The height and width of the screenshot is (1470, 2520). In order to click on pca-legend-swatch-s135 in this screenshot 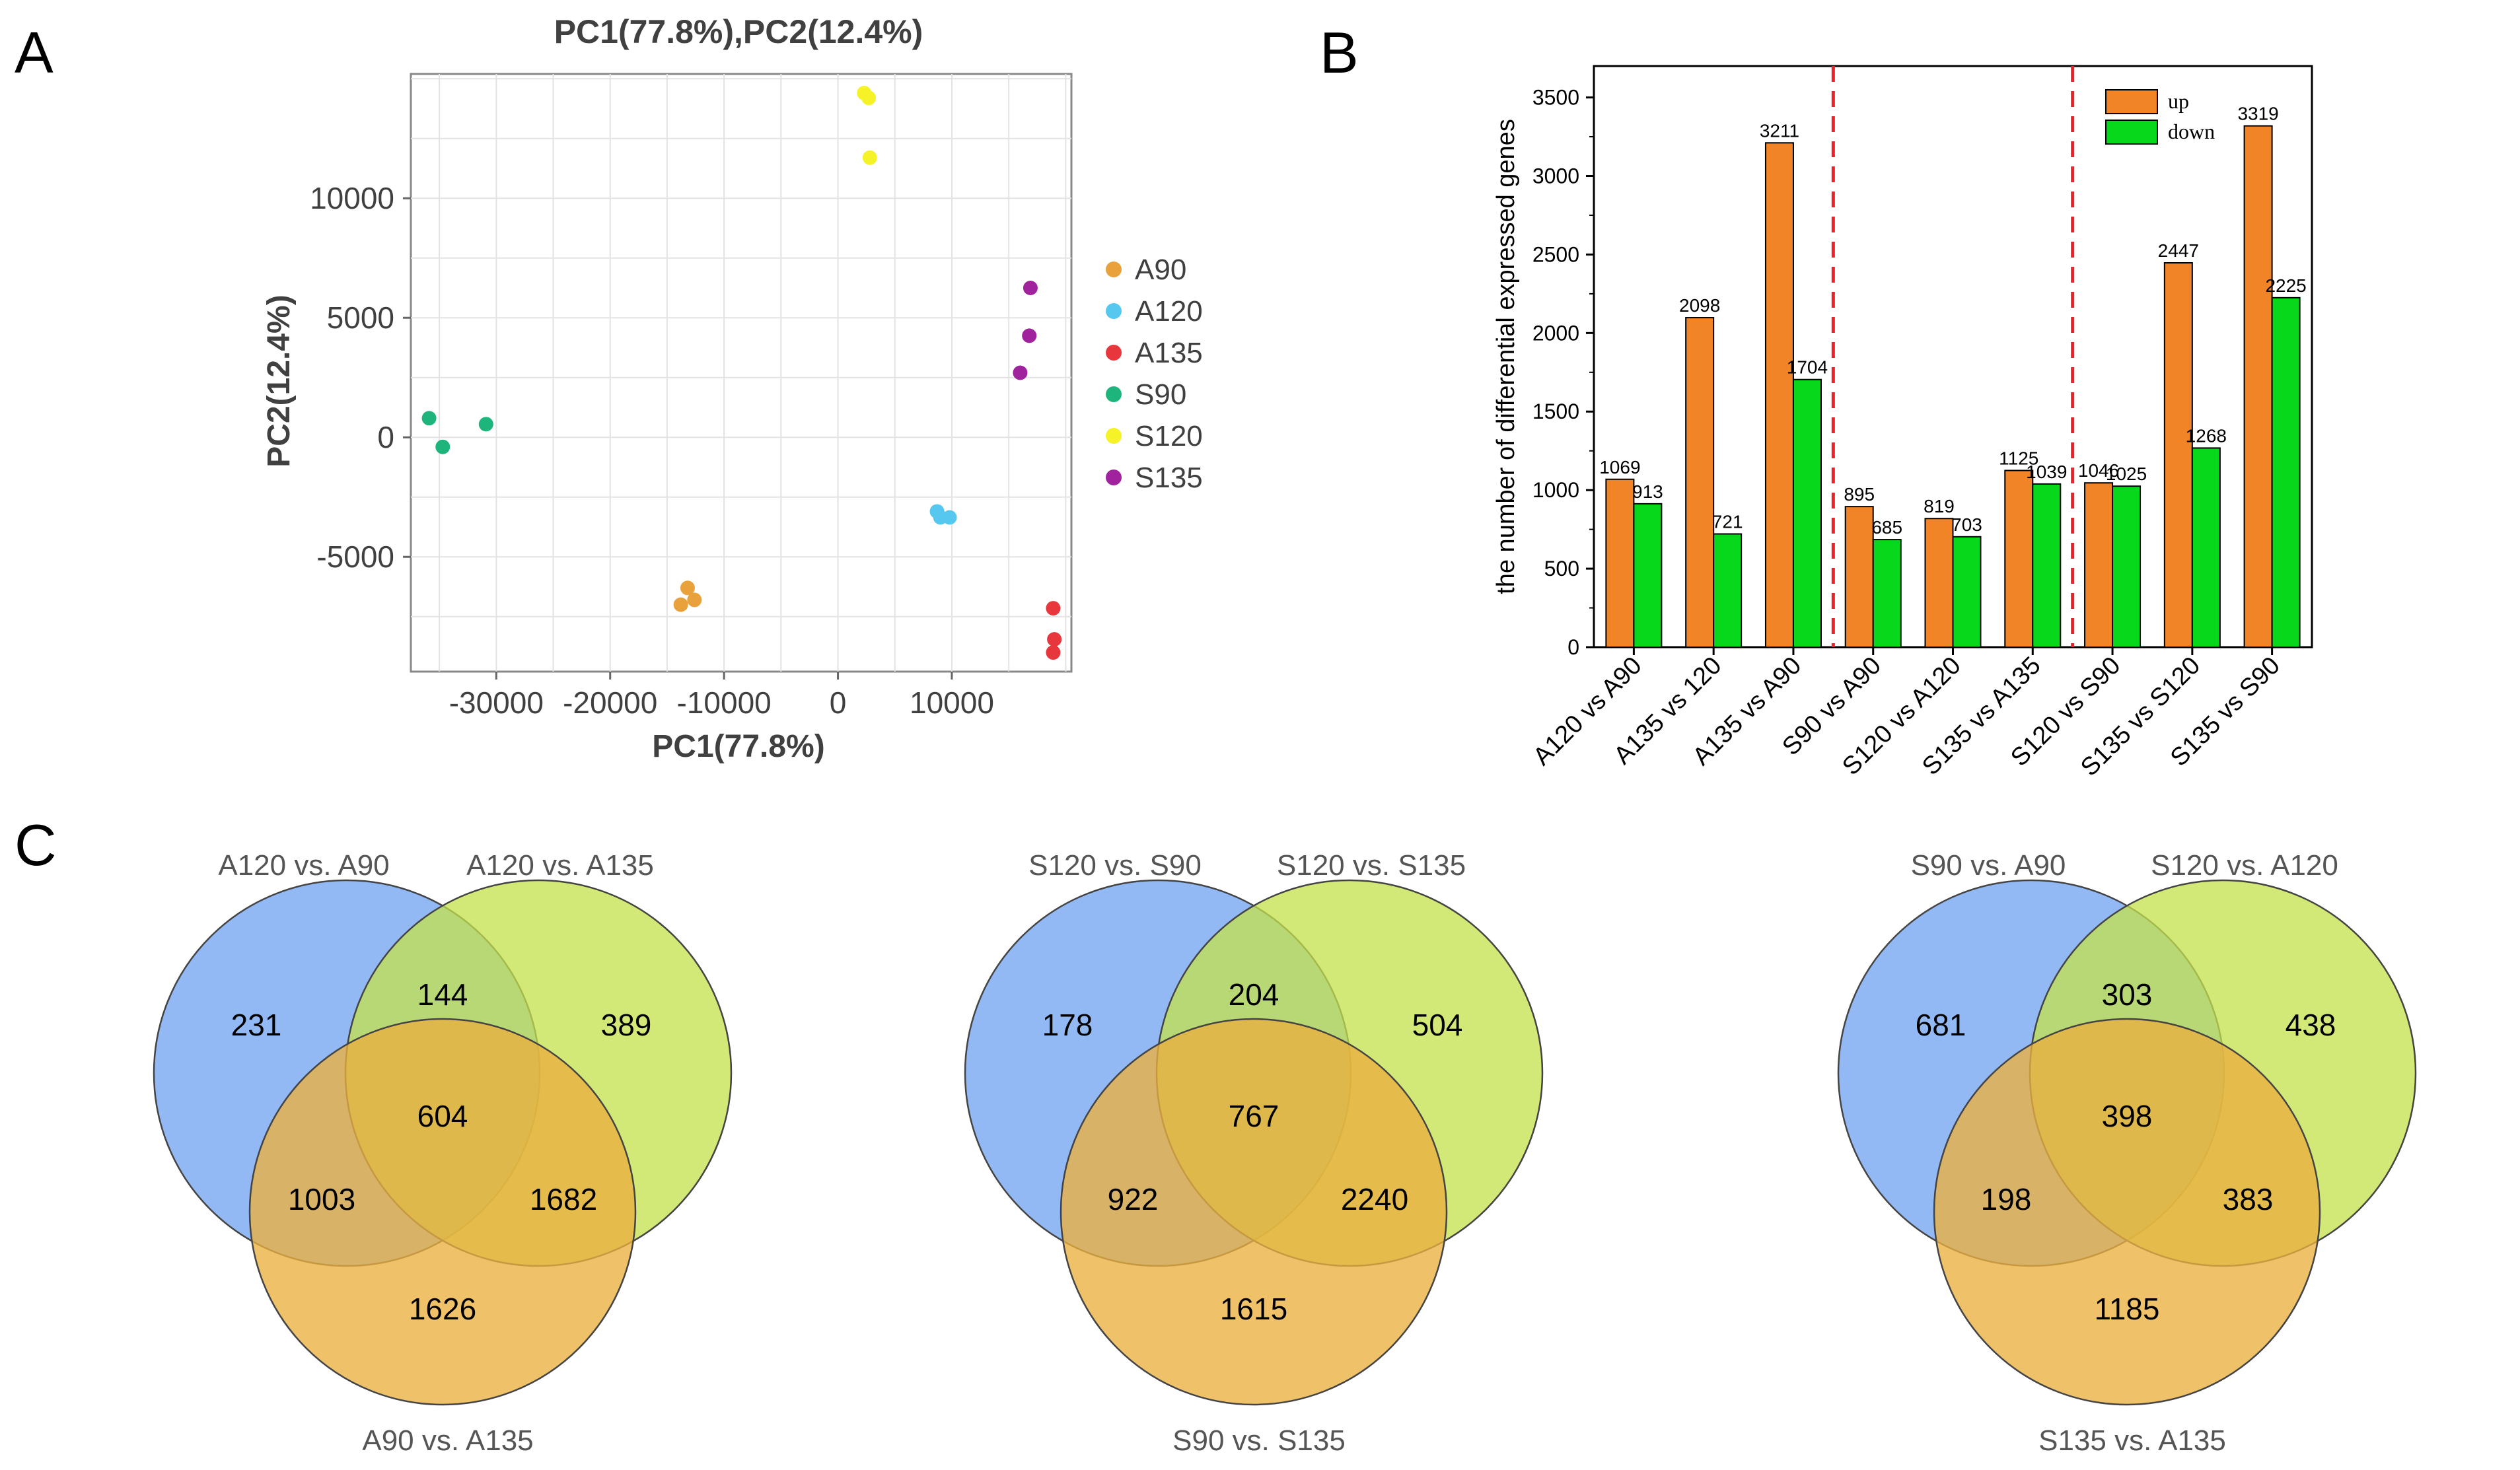, I will do `click(1114, 477)`.